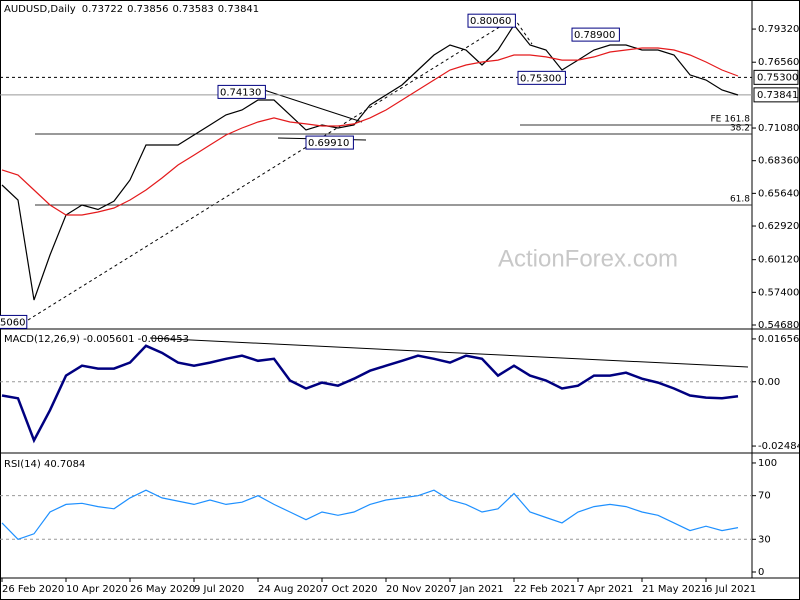  Describe the element at coordinates (449, 352) in the screenshot. I see `macd-trend-line` at that location.